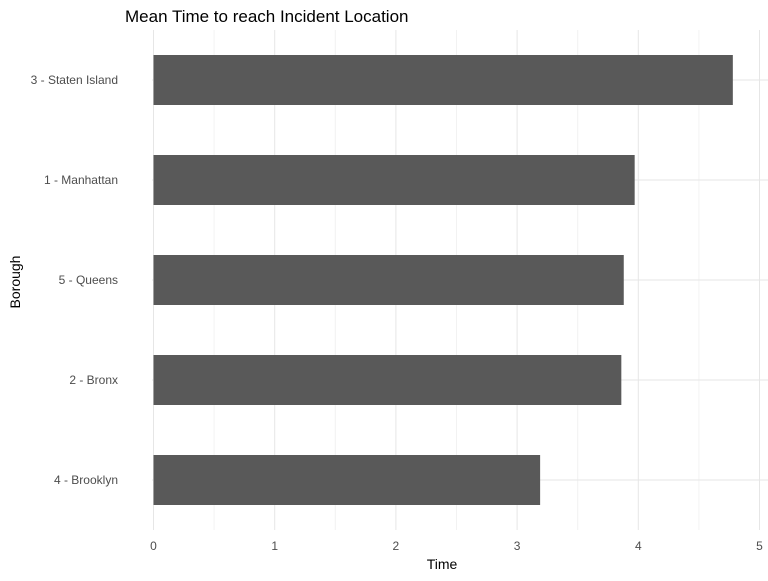 Image resolution: width=768 pixels, height=581 pixels. I want to click on x-axis-title: Time, so click(442, 564).